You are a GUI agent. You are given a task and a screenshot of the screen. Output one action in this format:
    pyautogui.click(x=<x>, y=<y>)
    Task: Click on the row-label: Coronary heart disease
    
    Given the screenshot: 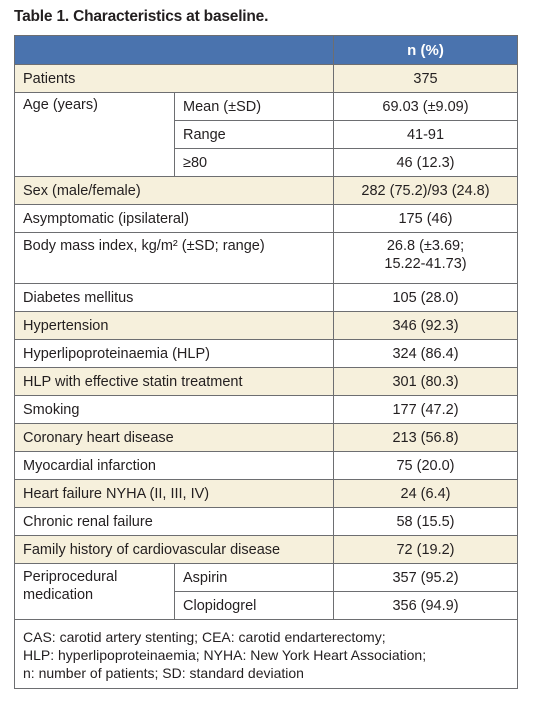 What is the action you would take?
    pyautogui.click(x=174, y=437)
    